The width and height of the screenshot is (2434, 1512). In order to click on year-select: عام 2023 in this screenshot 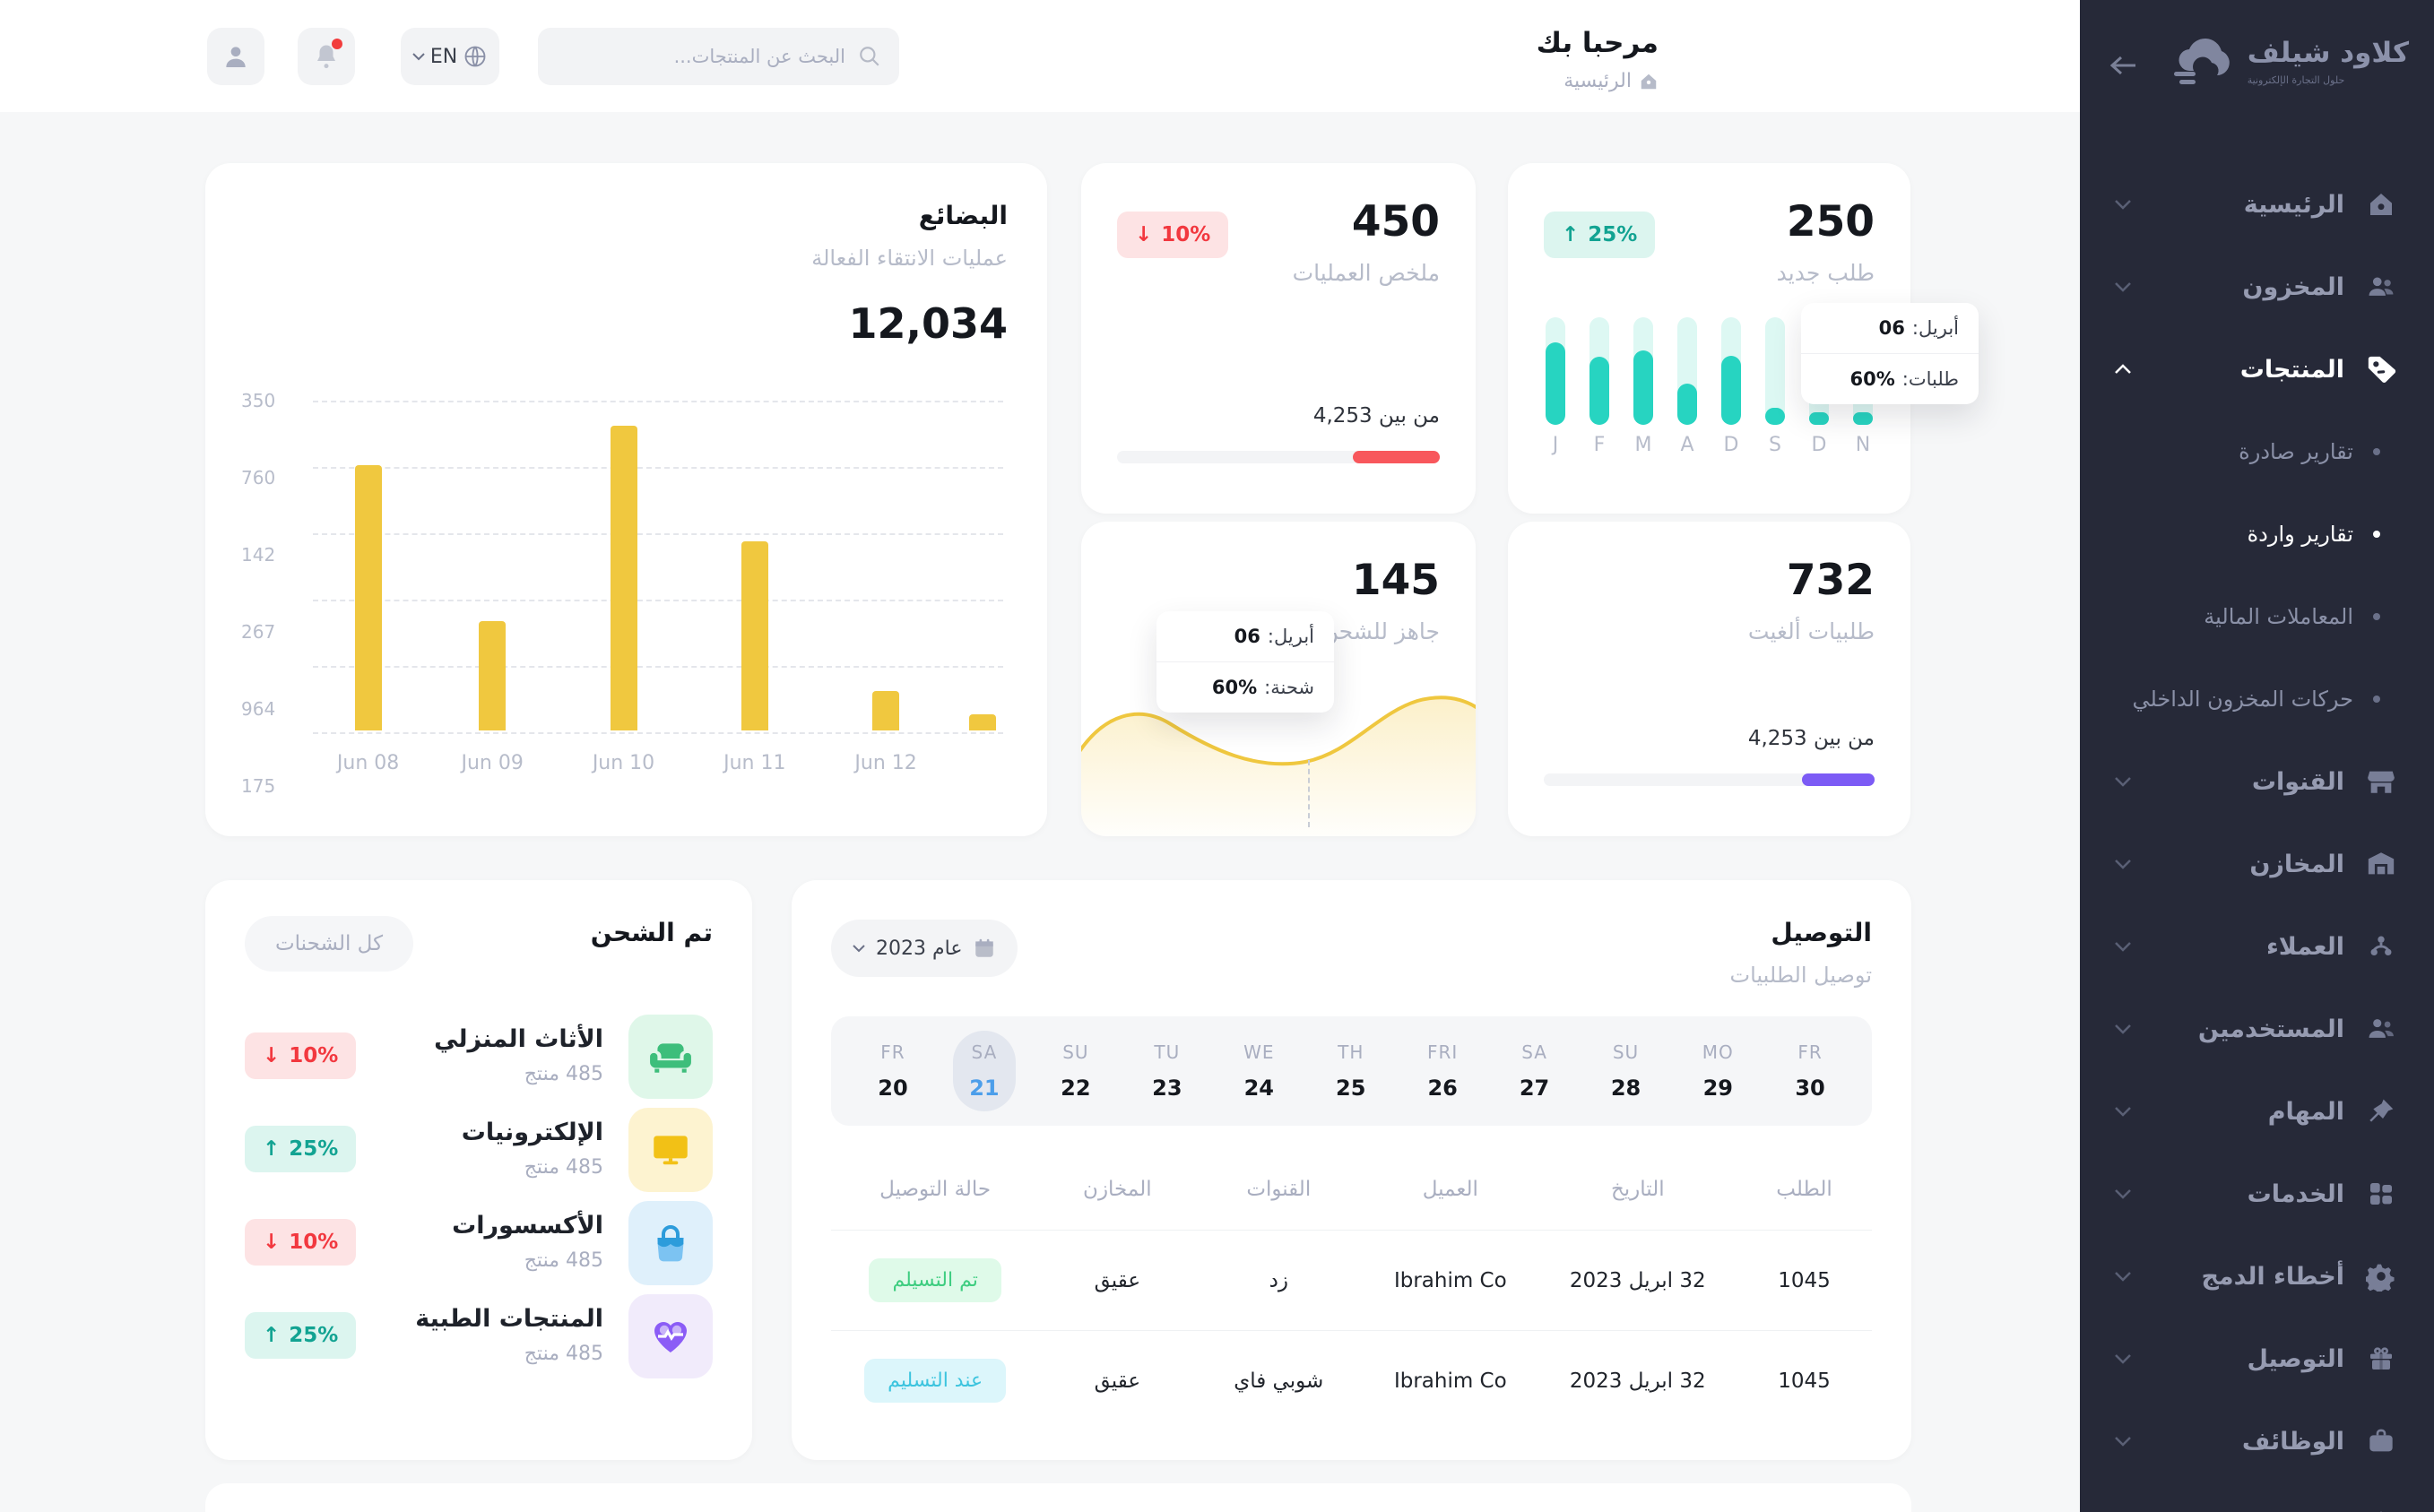, I will do `click(924, 948)`.